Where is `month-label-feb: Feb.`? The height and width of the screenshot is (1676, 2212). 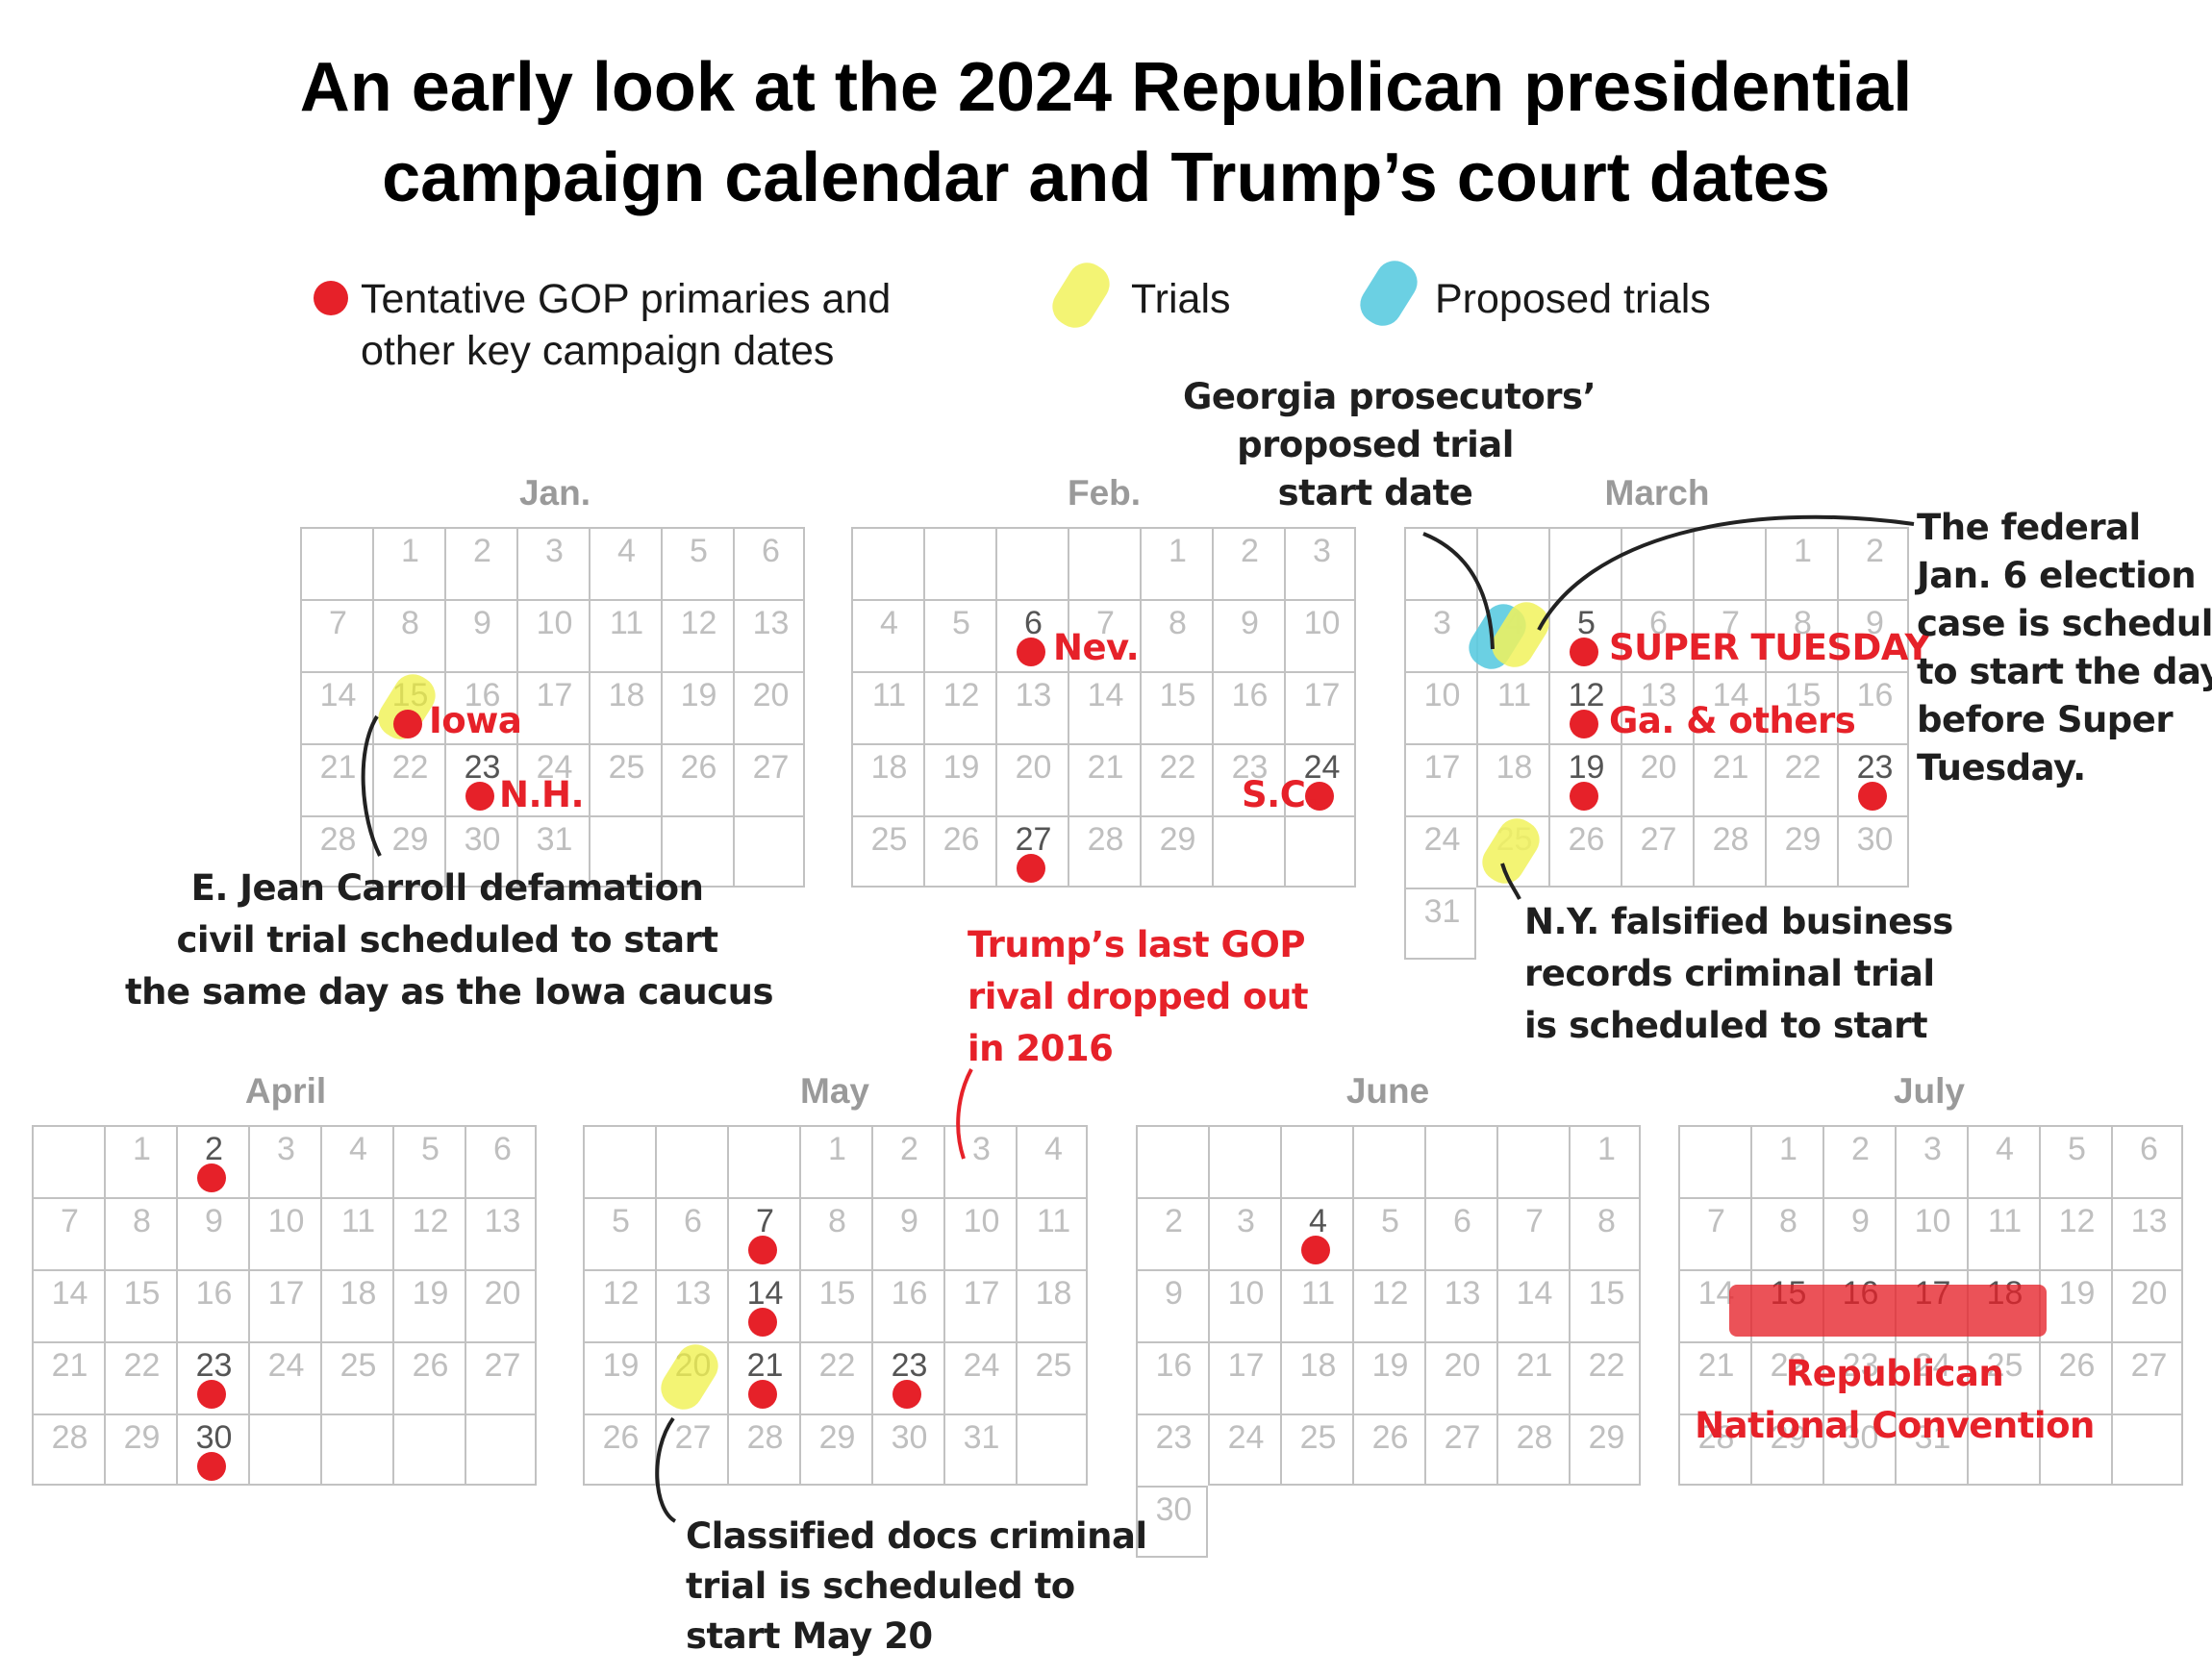 month-label-feb: Feb. is located at coordinates (1105, 493).